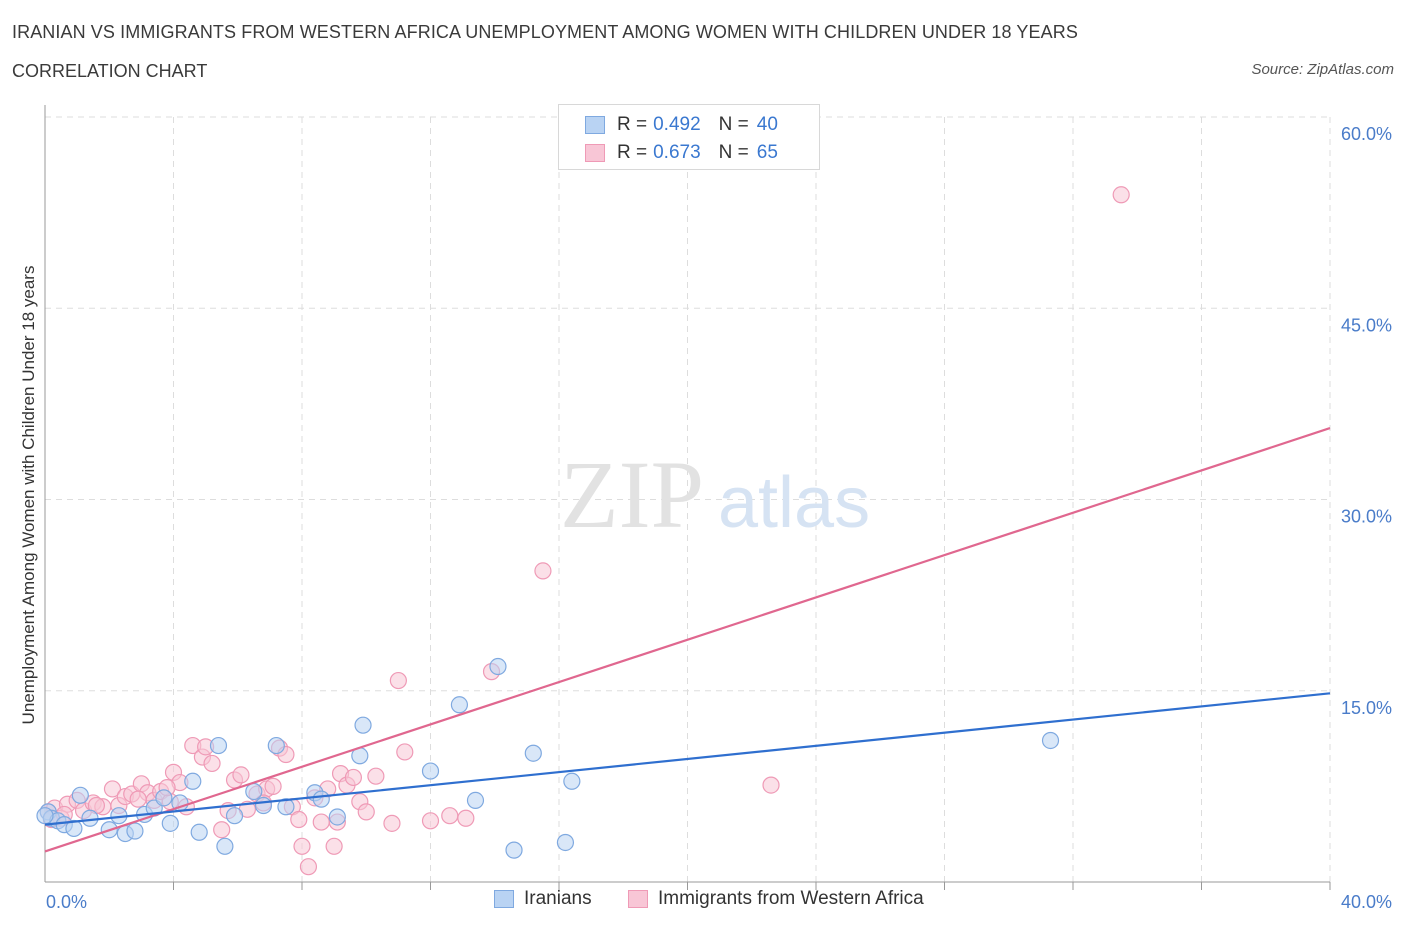 This screenshot has height=930, width=1406. Describe the element at coordinates (110, 71) in the screenshot. I see `chart-subtitle: CORRELATION CHART` at that location.